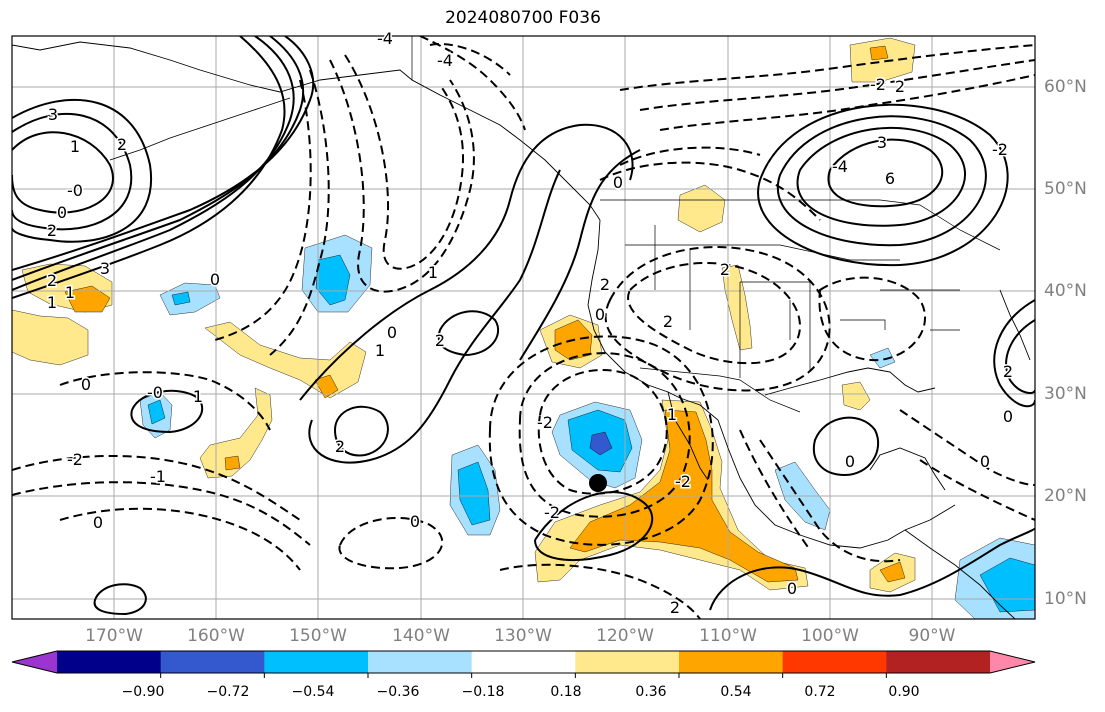  I want to click on figure-title: 2024080700 F036, so click(523, 18).